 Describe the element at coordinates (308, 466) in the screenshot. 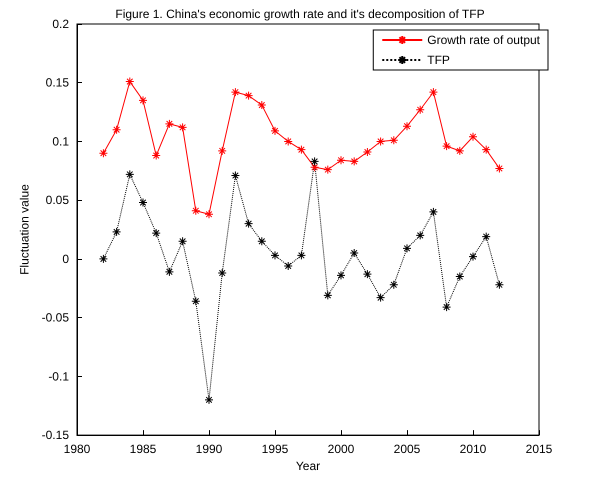

I see `x-axis-title: Year` at that location.